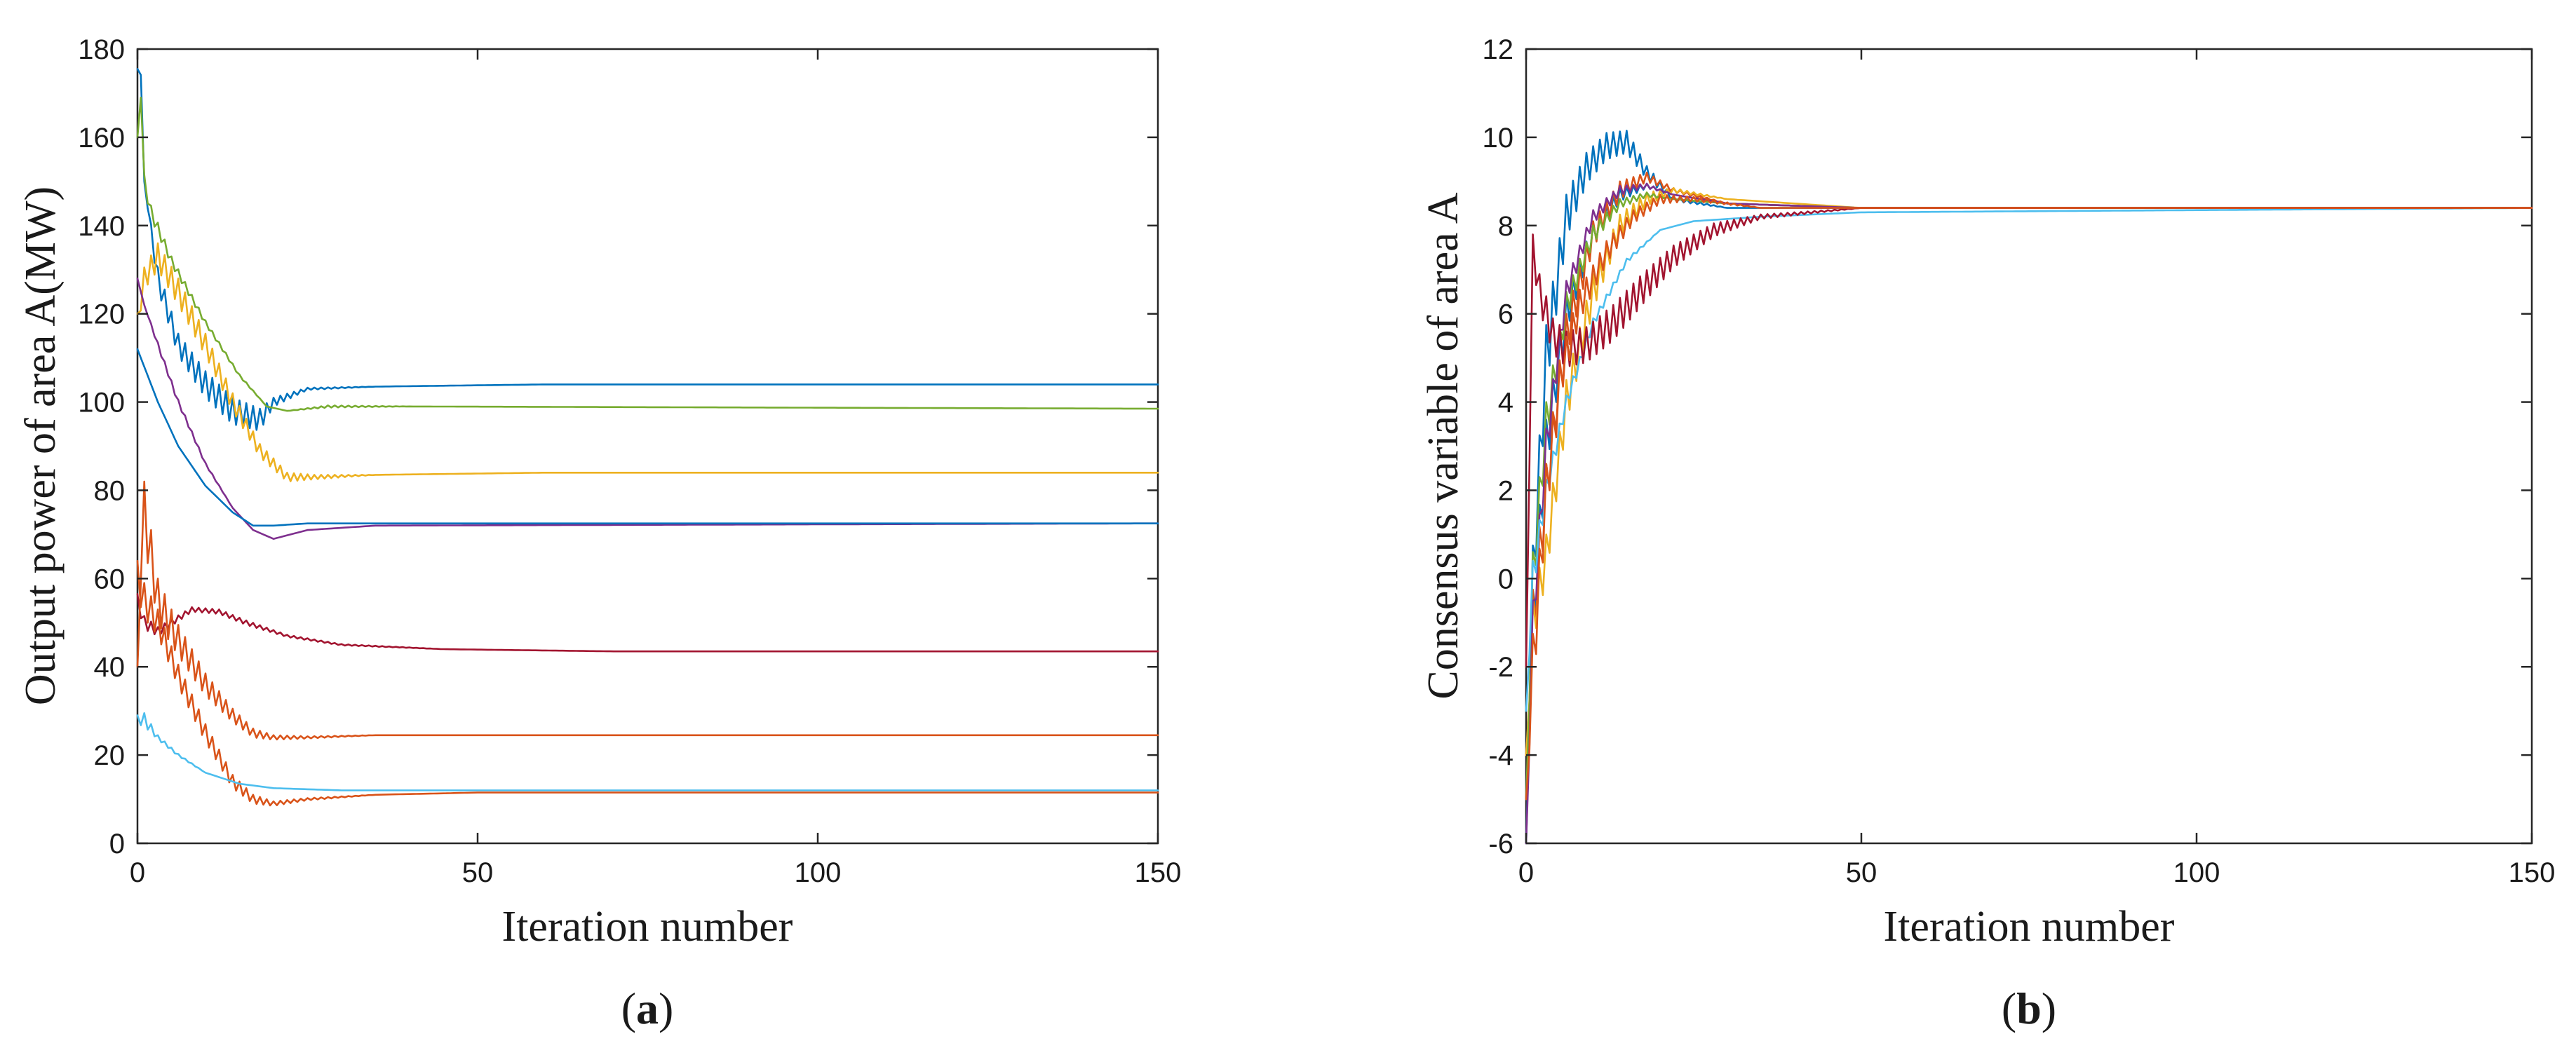 The image size is (2576, 1048). Describe the element at coordinates (478, 872) in the screenshot. I see `panel-a-x-tick-label: 50` at that location.